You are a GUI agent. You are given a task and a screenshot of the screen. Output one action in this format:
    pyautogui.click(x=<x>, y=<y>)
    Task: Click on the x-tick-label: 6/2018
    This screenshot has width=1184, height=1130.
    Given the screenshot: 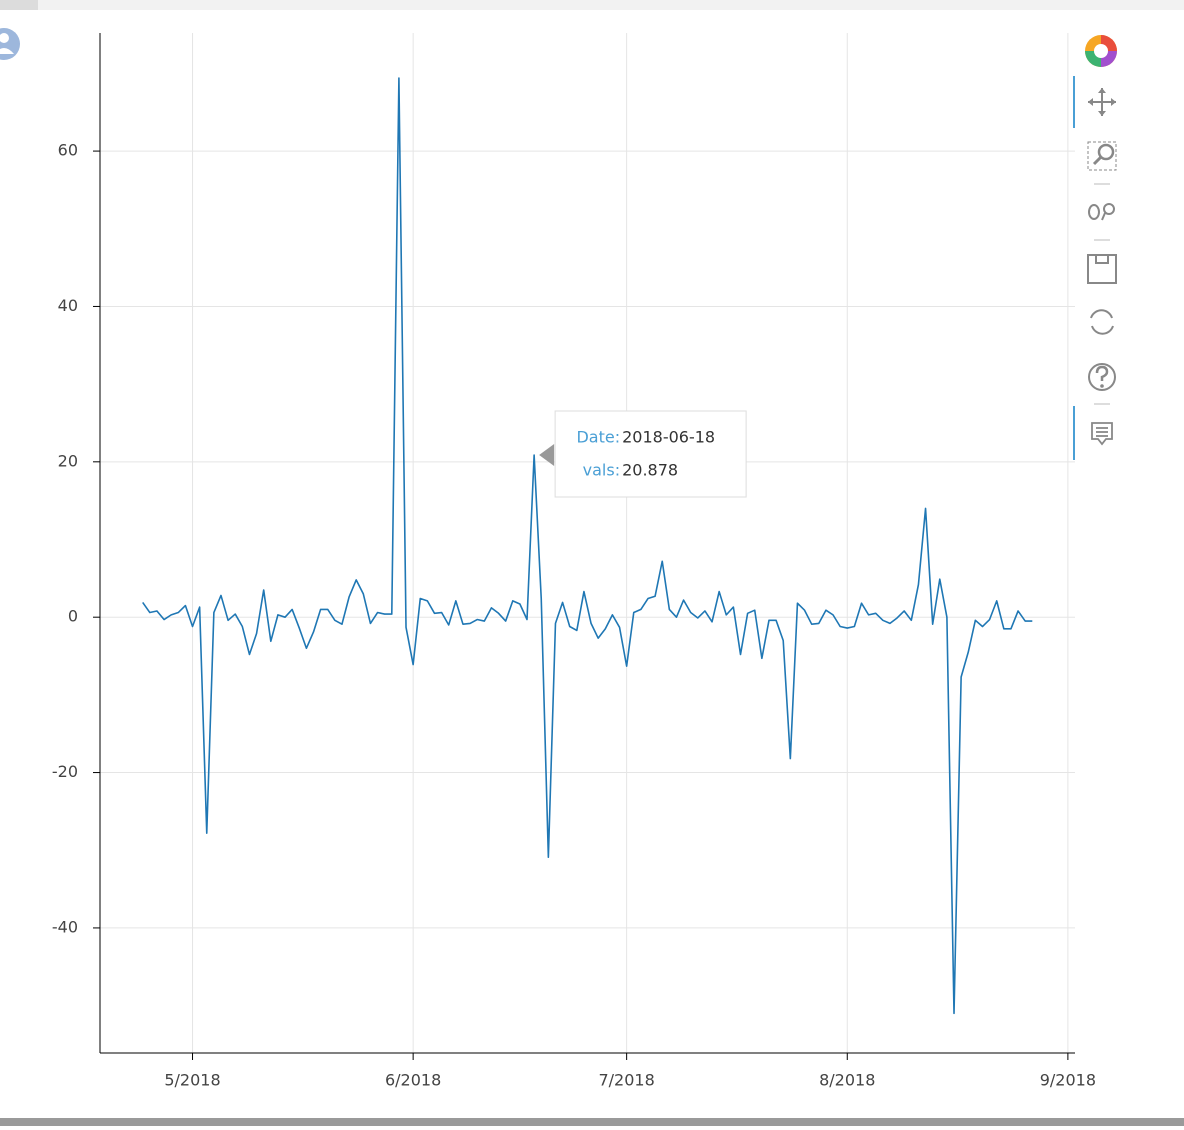 What is the action you would take?
    pyautogui.click(x=413, y=1080)
    